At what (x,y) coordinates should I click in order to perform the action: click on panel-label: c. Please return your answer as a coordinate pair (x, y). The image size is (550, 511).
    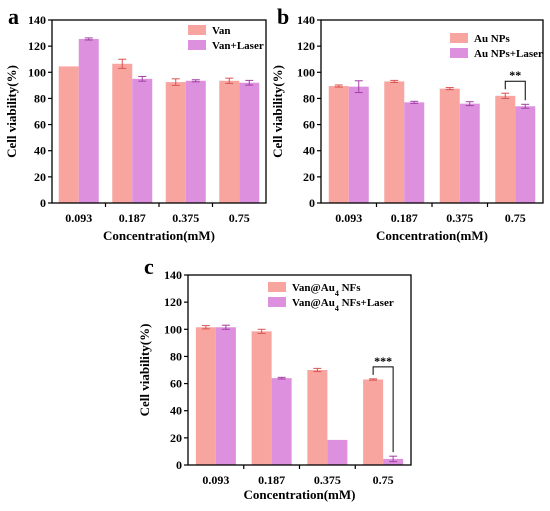
    Looking at the image, I should click on (149, 266).